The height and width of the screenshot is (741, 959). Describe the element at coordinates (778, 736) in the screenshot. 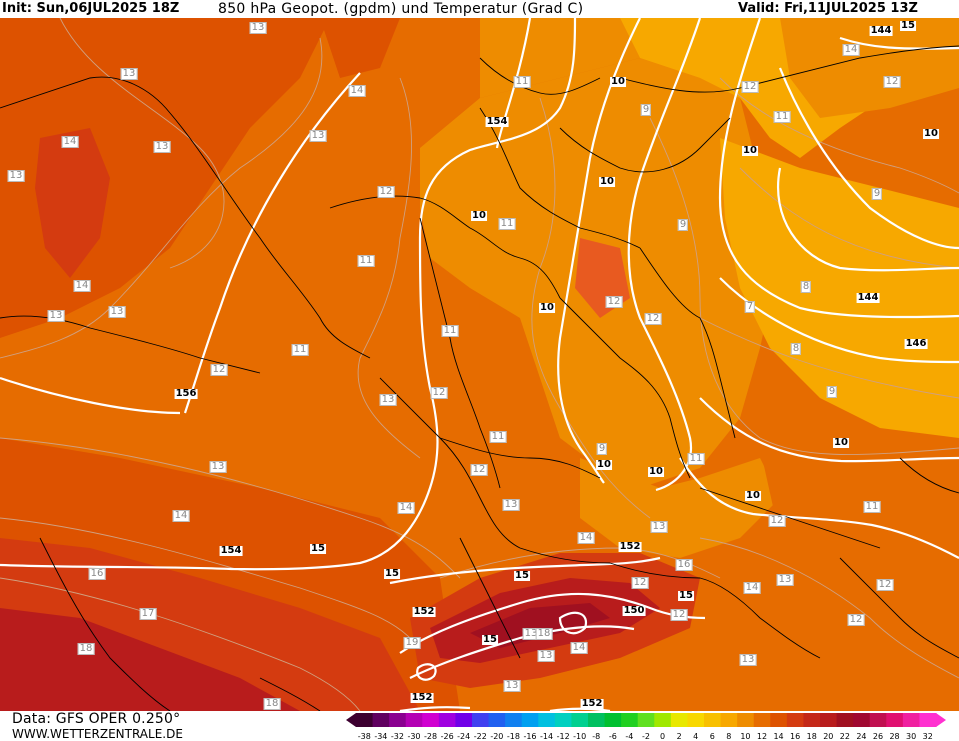

I see `legend-tick-label: 14` at that location.